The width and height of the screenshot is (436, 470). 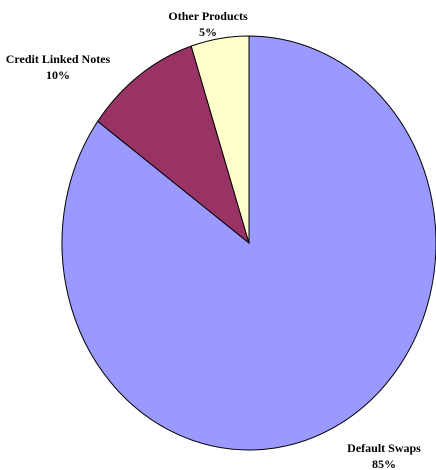 I want to click on slice-label: Credit Linked Notes, so click(x=58, y=59).